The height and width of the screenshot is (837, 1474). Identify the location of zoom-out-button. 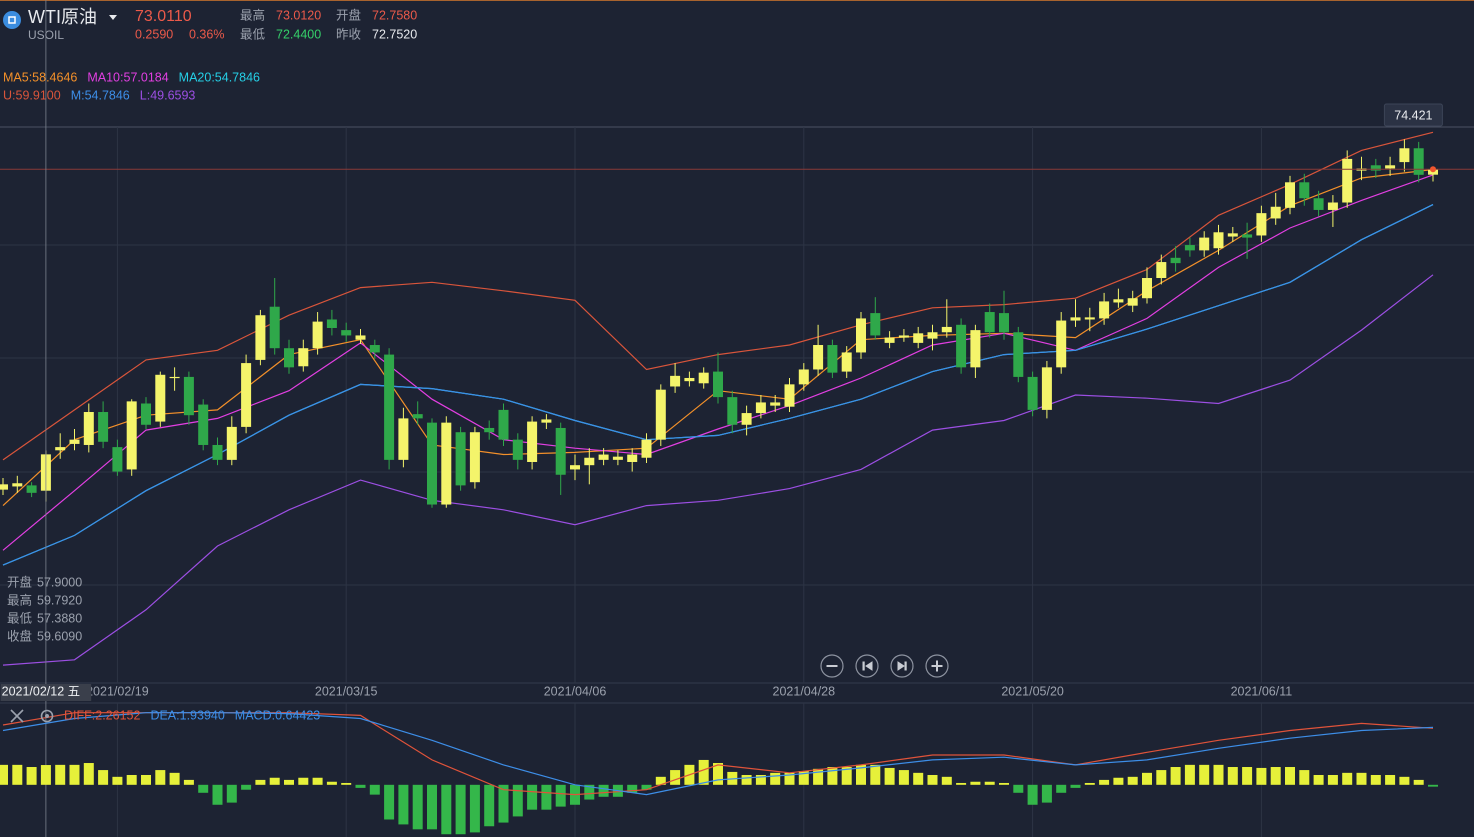
(832, 666).